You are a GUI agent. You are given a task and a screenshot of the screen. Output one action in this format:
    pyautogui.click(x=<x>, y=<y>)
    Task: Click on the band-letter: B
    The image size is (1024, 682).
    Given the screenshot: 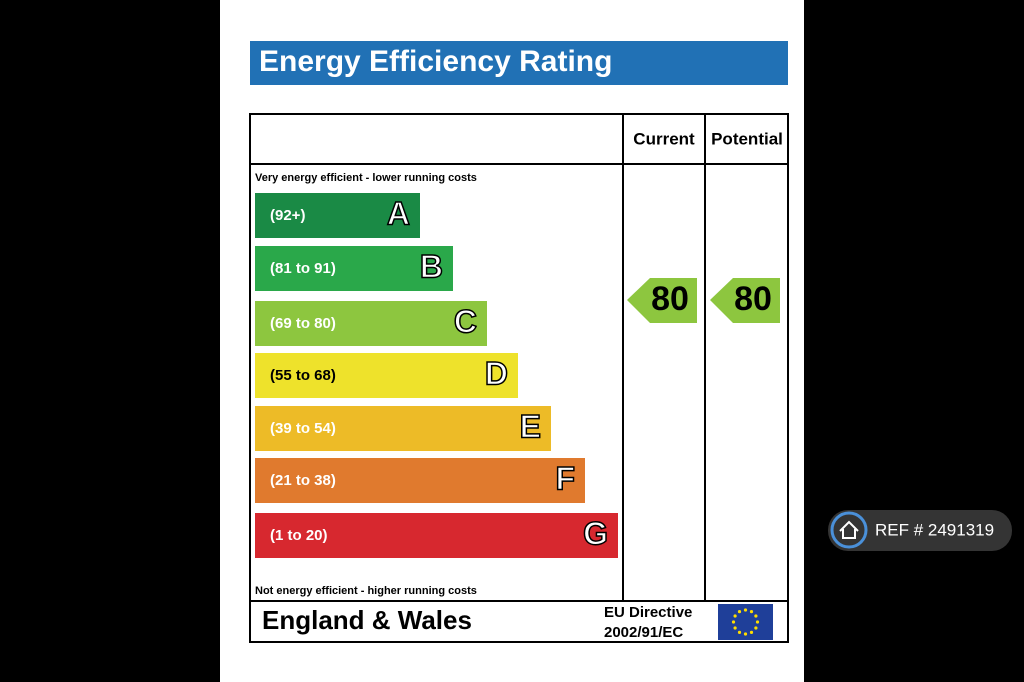 What is the action you would take?
    pyautogui.click(x=431, y=266)
    